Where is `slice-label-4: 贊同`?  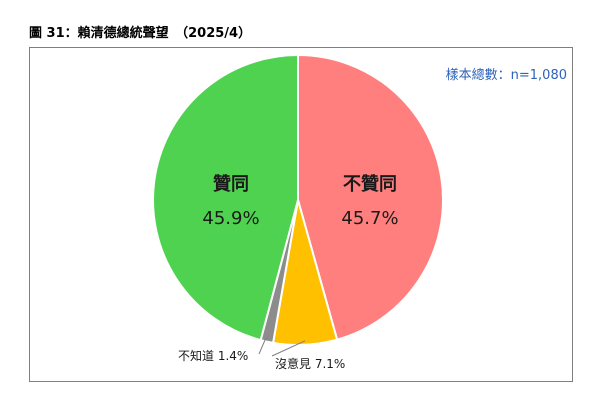 slice-label-4: 贊同 is located at coordinates (231, 184).